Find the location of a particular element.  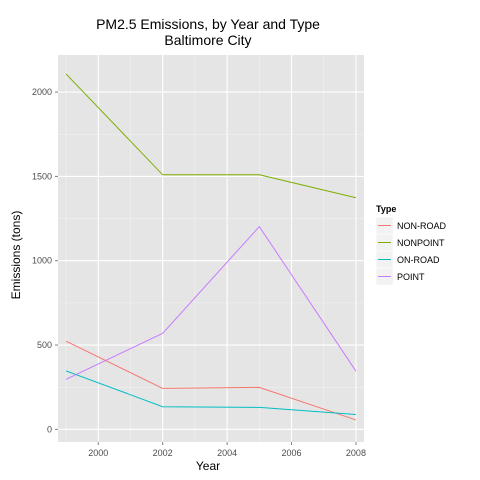

x-tick-label: 2008 is located at coordinates (356, 453).